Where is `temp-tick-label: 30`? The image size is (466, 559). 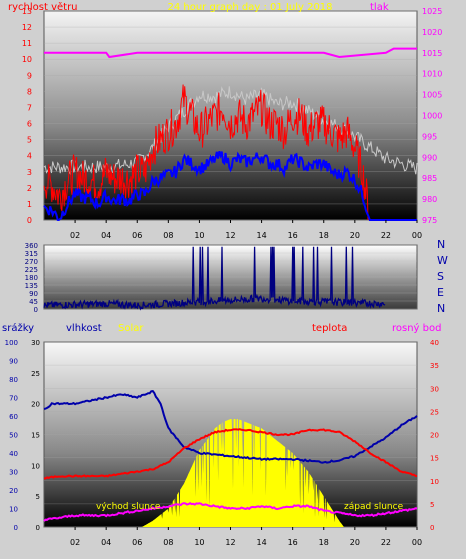
temp-tick-label: 30 is located at coordinates (434, 389).